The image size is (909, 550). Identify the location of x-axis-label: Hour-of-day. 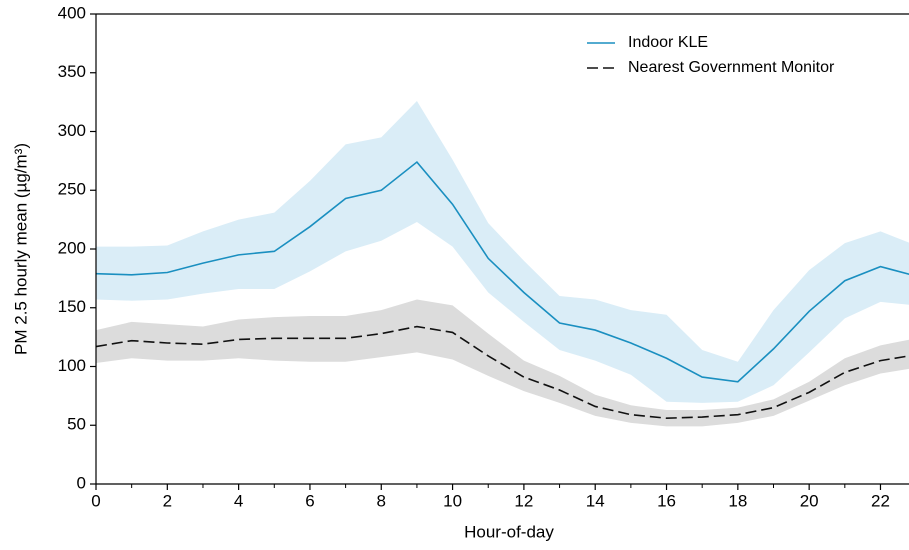
(509, 531).